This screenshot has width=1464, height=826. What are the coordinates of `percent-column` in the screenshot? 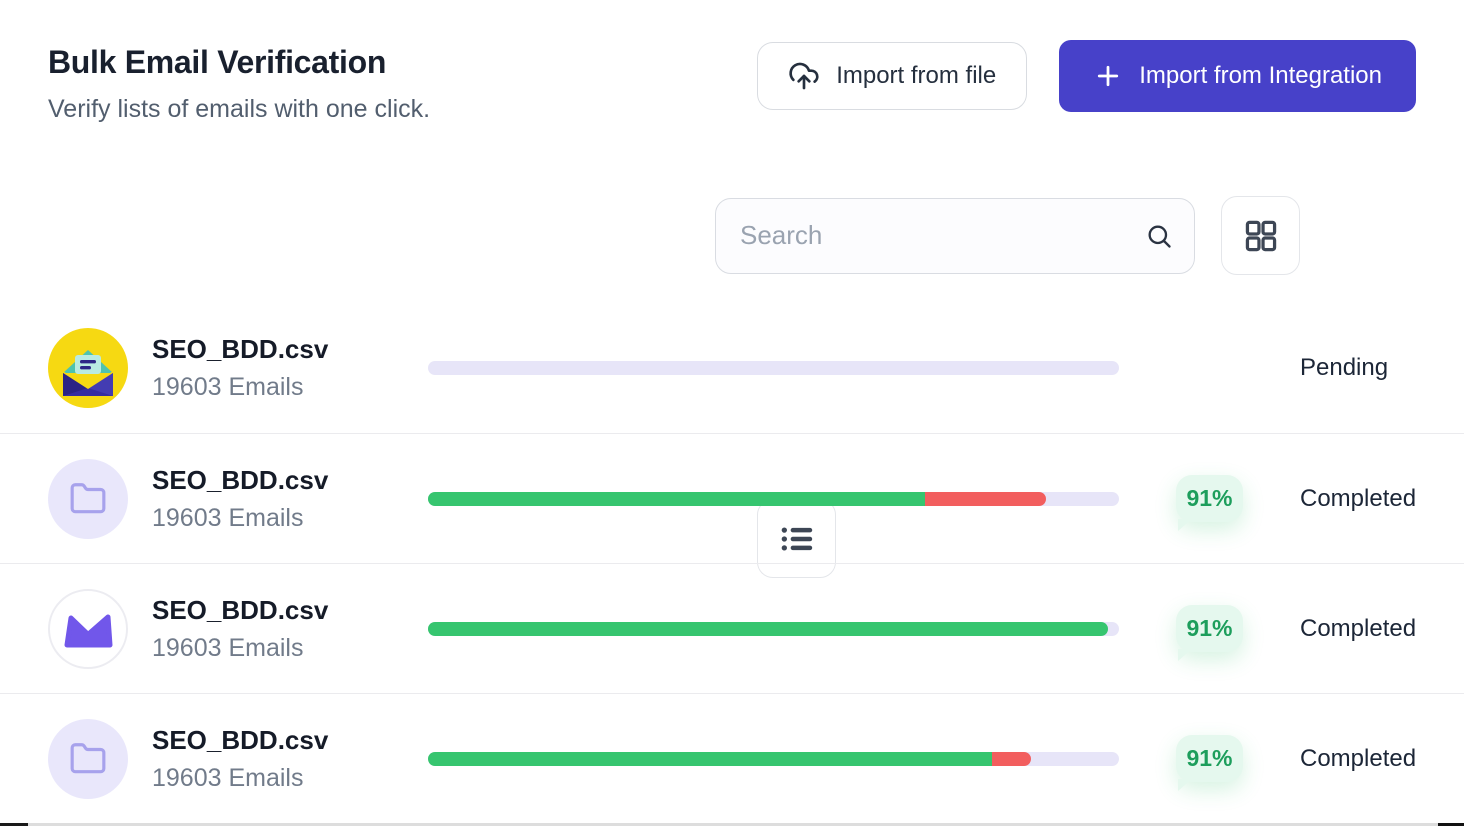 It's located at (1209, 368).